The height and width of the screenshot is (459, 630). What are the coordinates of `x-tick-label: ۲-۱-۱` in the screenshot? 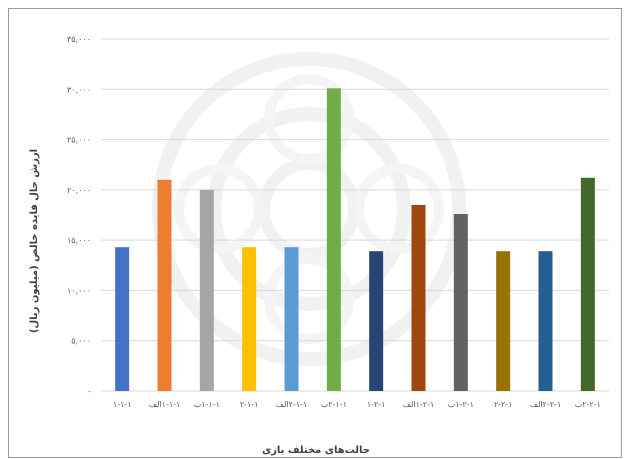 It's located at (249, 404).